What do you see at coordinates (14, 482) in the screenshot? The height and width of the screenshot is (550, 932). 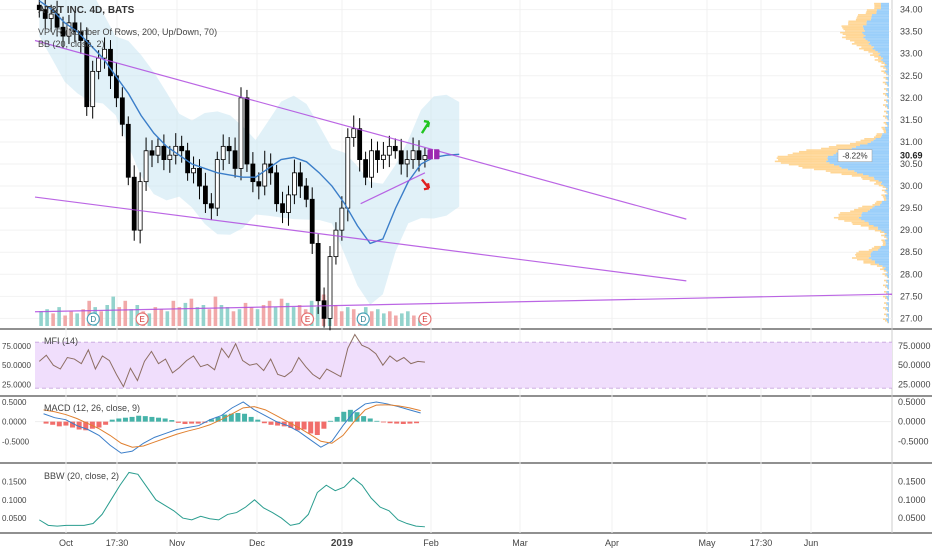 I see `bbw-left-tick-label: 0.1500` at bounding box center [14, 482].